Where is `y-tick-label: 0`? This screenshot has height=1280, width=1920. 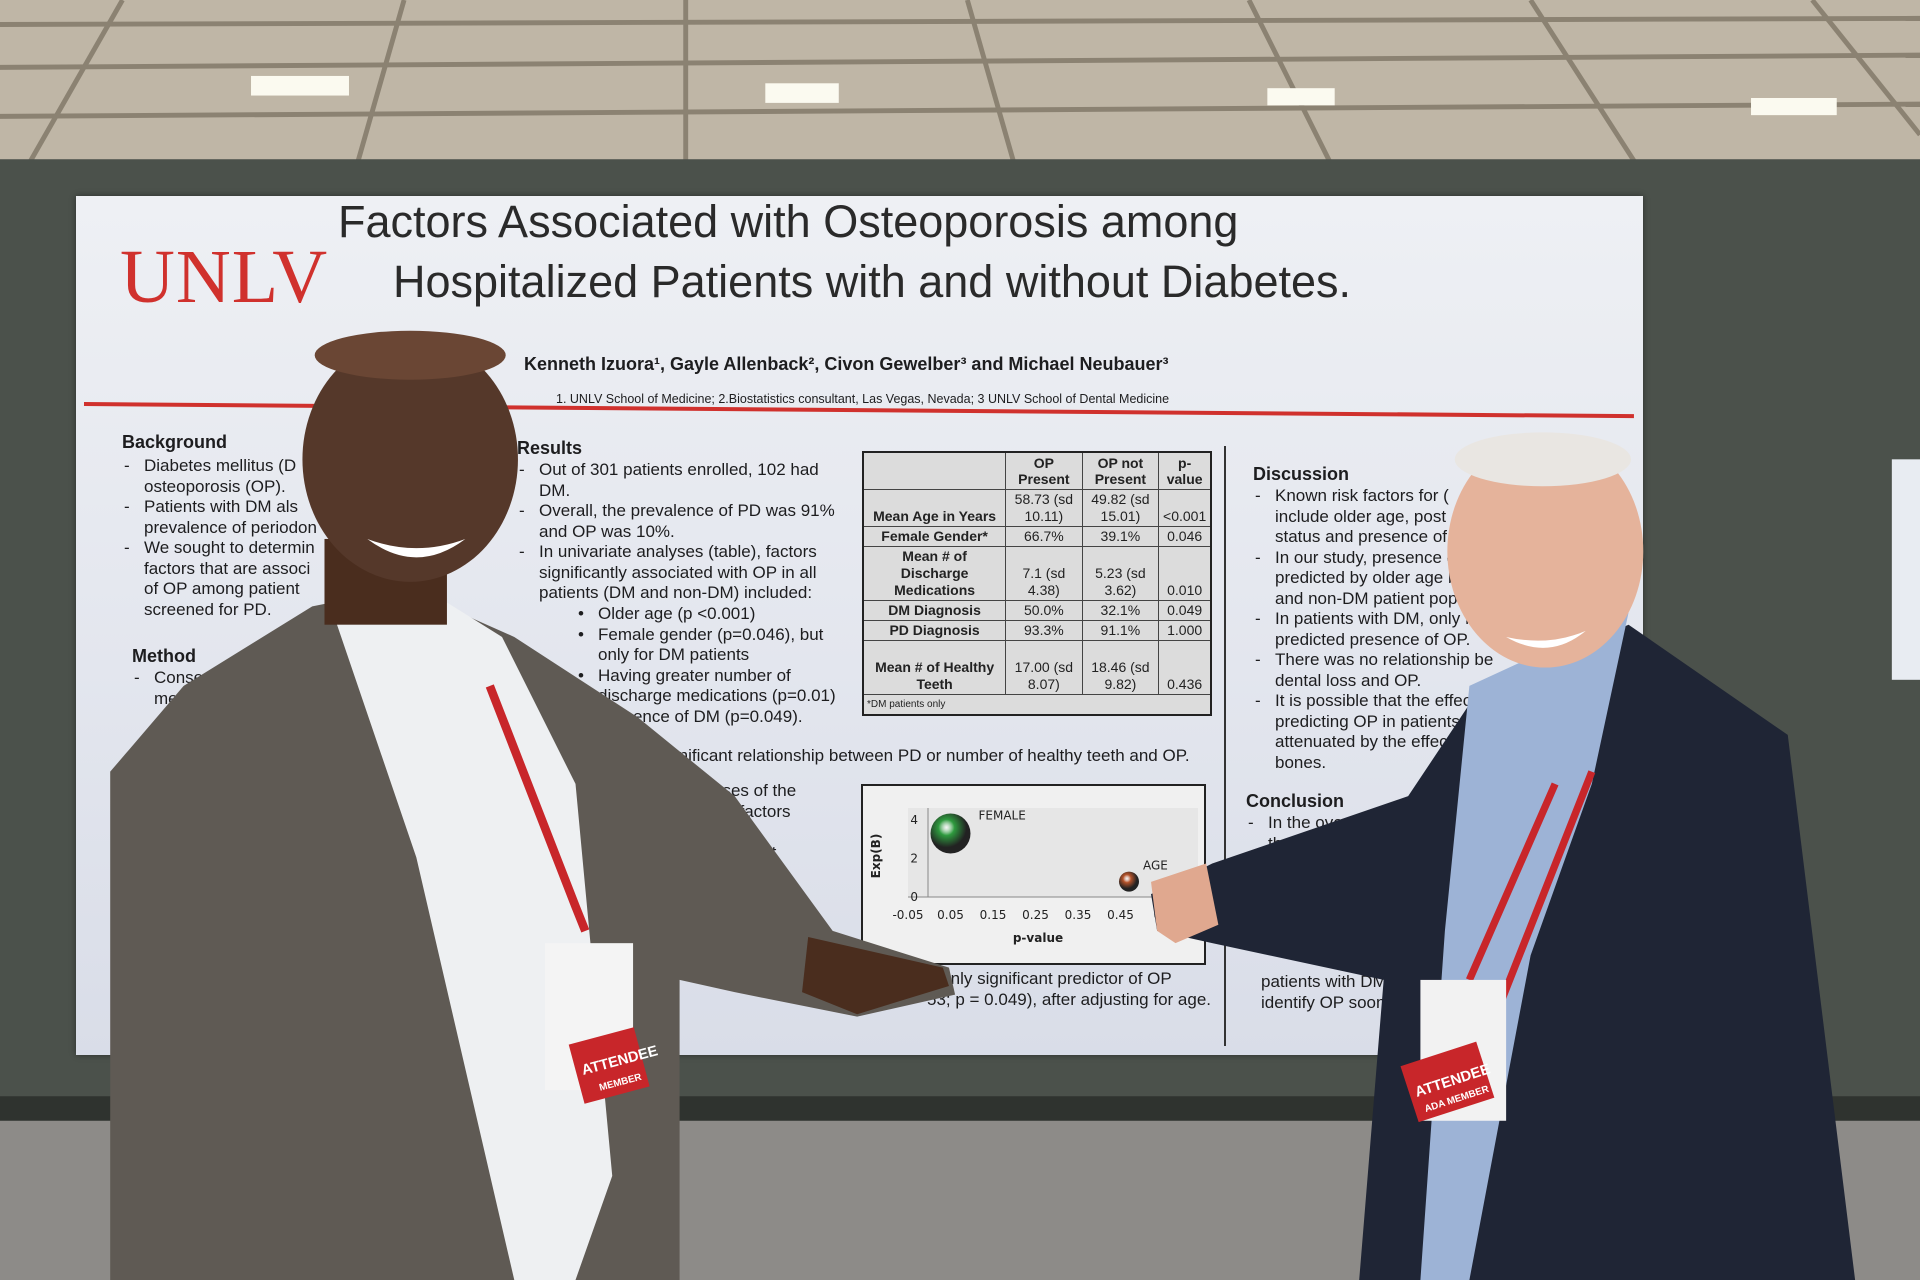
y-tick-label: 0 is located at coordinates (914, 897).